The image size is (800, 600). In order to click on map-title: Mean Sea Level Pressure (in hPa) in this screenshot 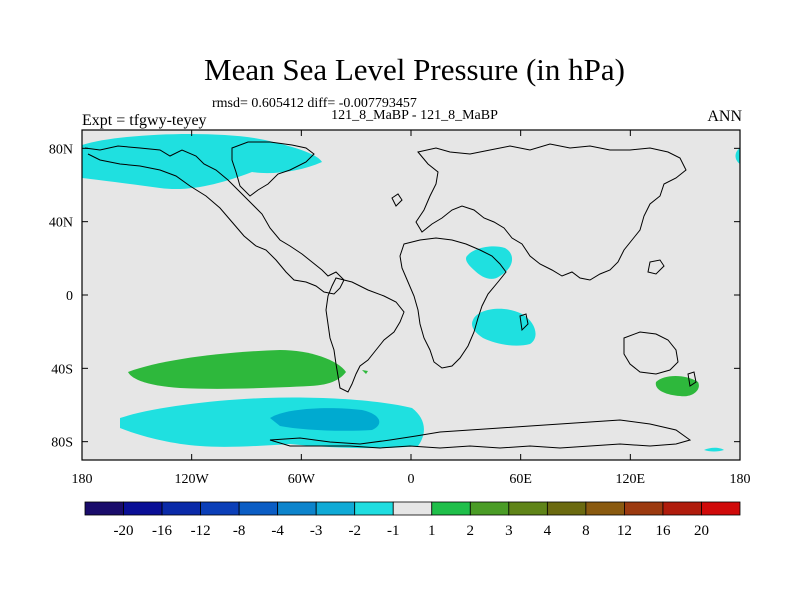, I will do `click(414, 69)`.